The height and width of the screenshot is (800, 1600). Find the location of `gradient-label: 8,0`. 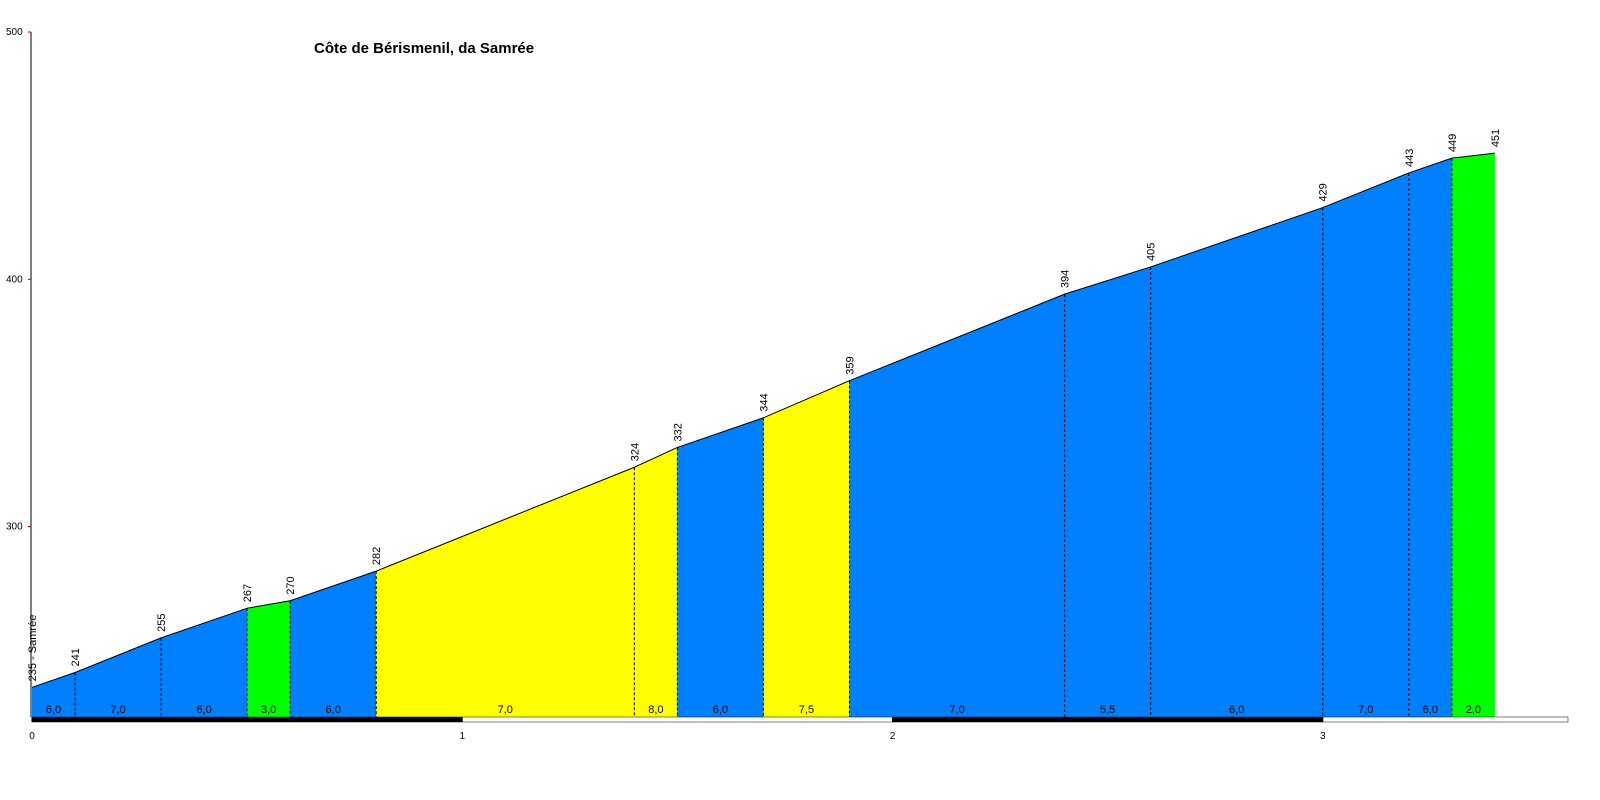

gradient-label: 8,0 is located at coordinates (655, 710).